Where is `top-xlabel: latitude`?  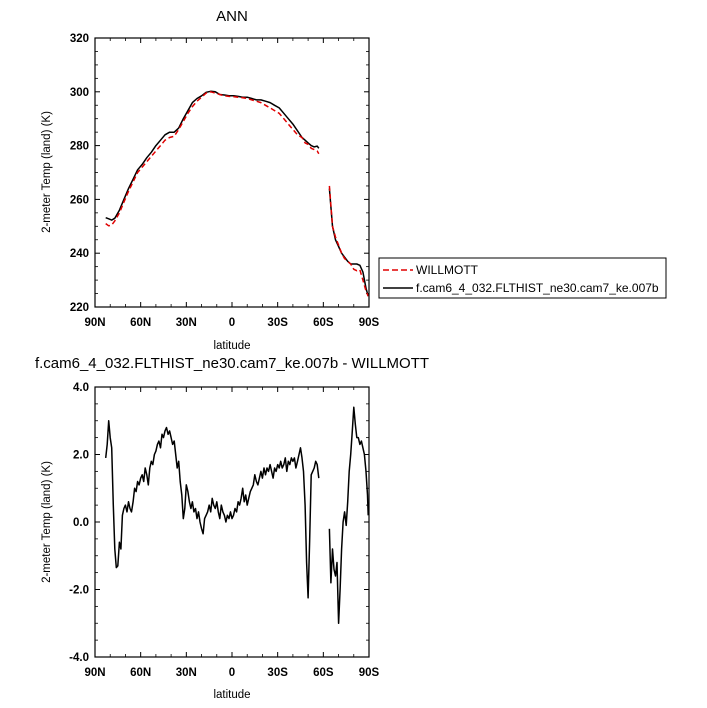 top-xlabel: latitude is located at coordinates (231, 346).